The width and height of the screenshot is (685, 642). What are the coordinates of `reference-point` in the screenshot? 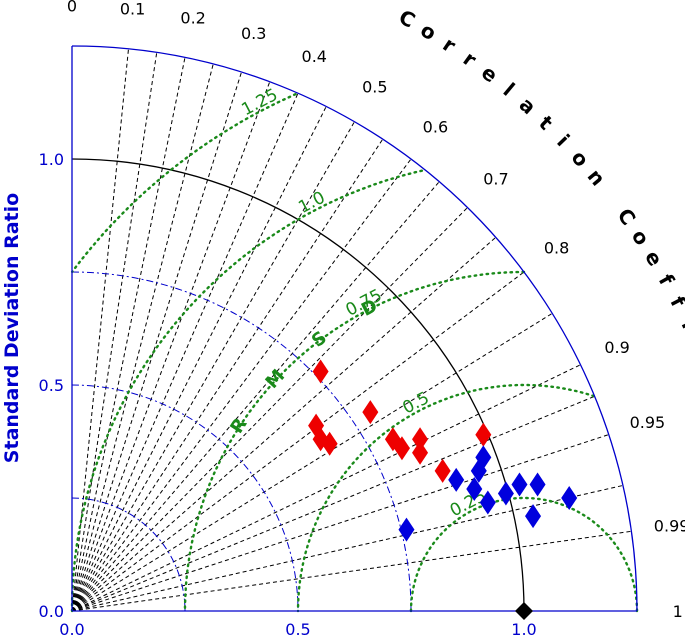 It's located at (524, 611).